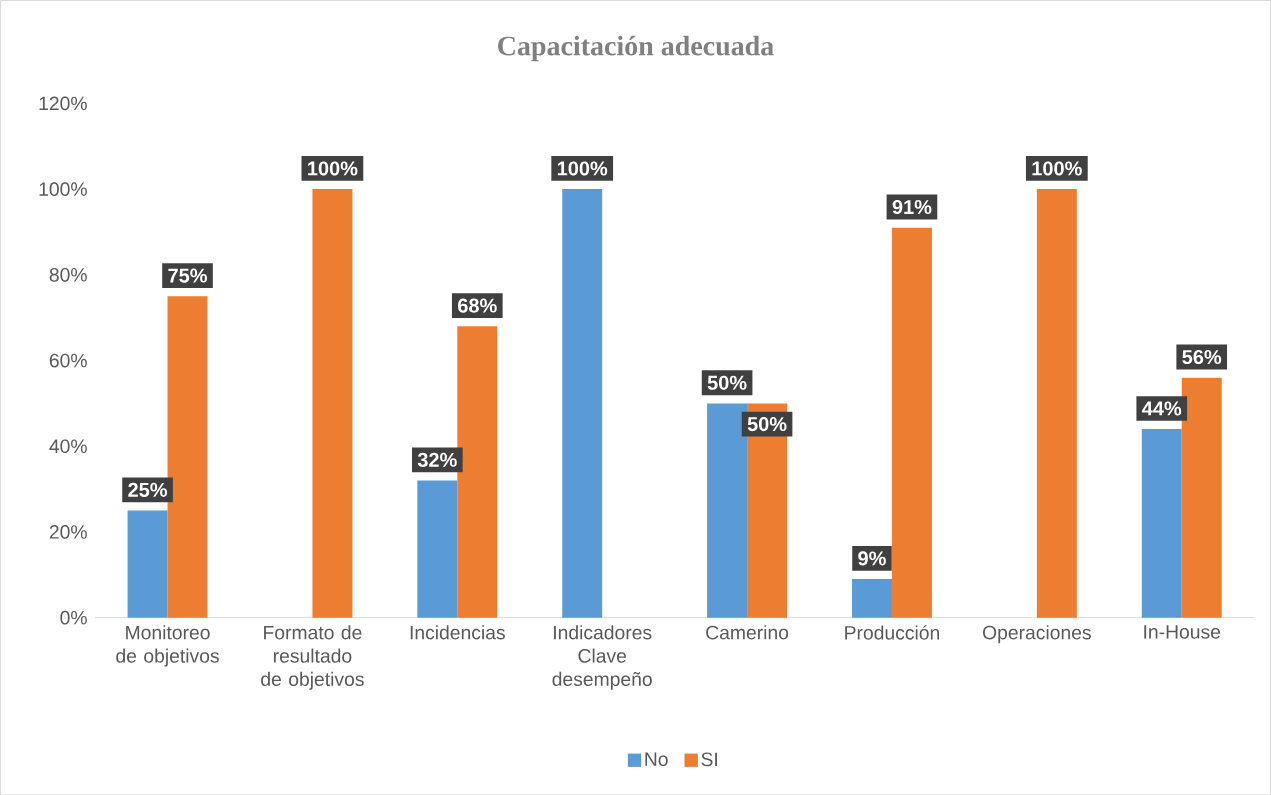  Describe the element at coordinates (437, 459) in the screenshot. I see `data-label: 32%` at that location.